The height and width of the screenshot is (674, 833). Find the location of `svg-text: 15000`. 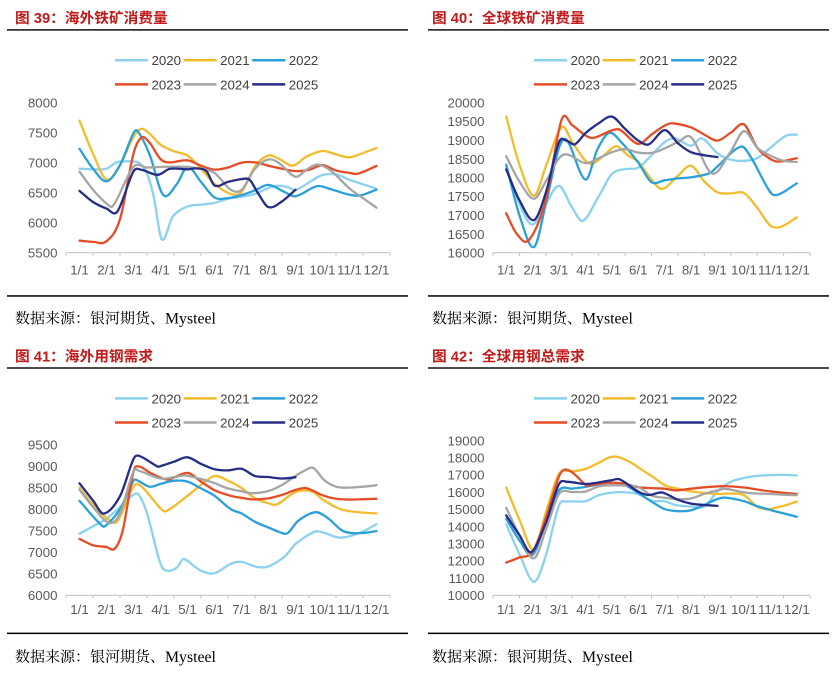

svg-text: 15000 is located at coordinates (466, 509).